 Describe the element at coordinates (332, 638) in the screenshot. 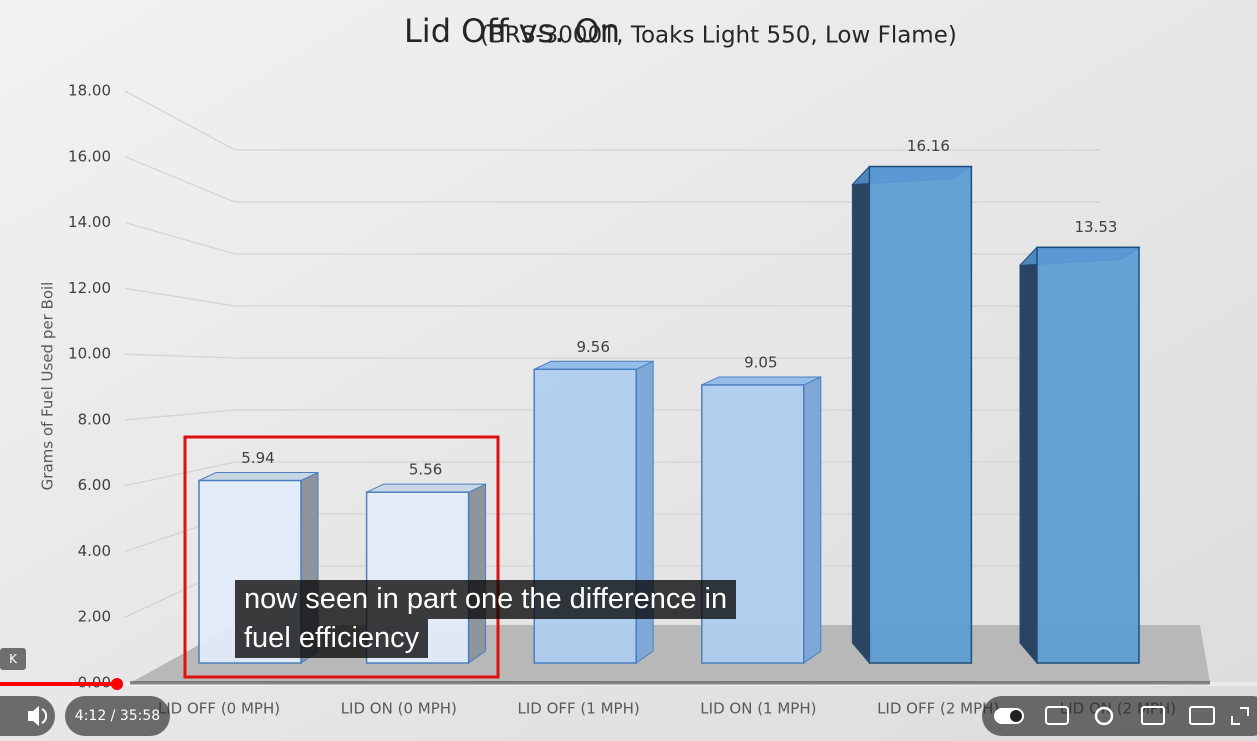

I see `caption-line: fuel efficiency` at that location.